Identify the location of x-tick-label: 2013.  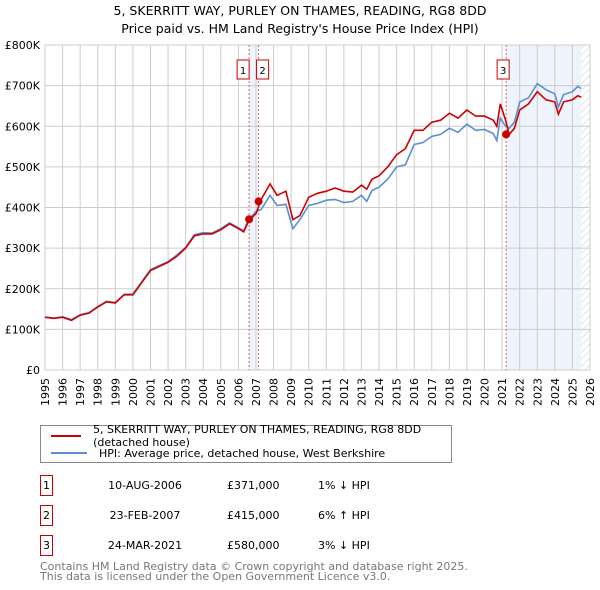
(361, 392).